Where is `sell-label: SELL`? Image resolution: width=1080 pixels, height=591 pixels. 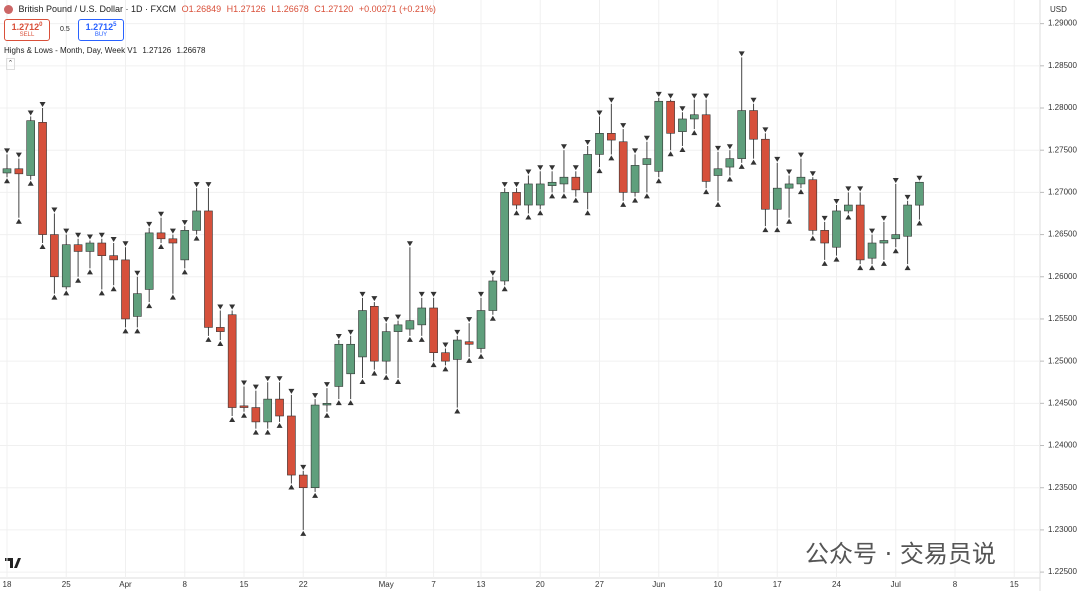 sell-label: SELL is located at coordinates (27, 35).